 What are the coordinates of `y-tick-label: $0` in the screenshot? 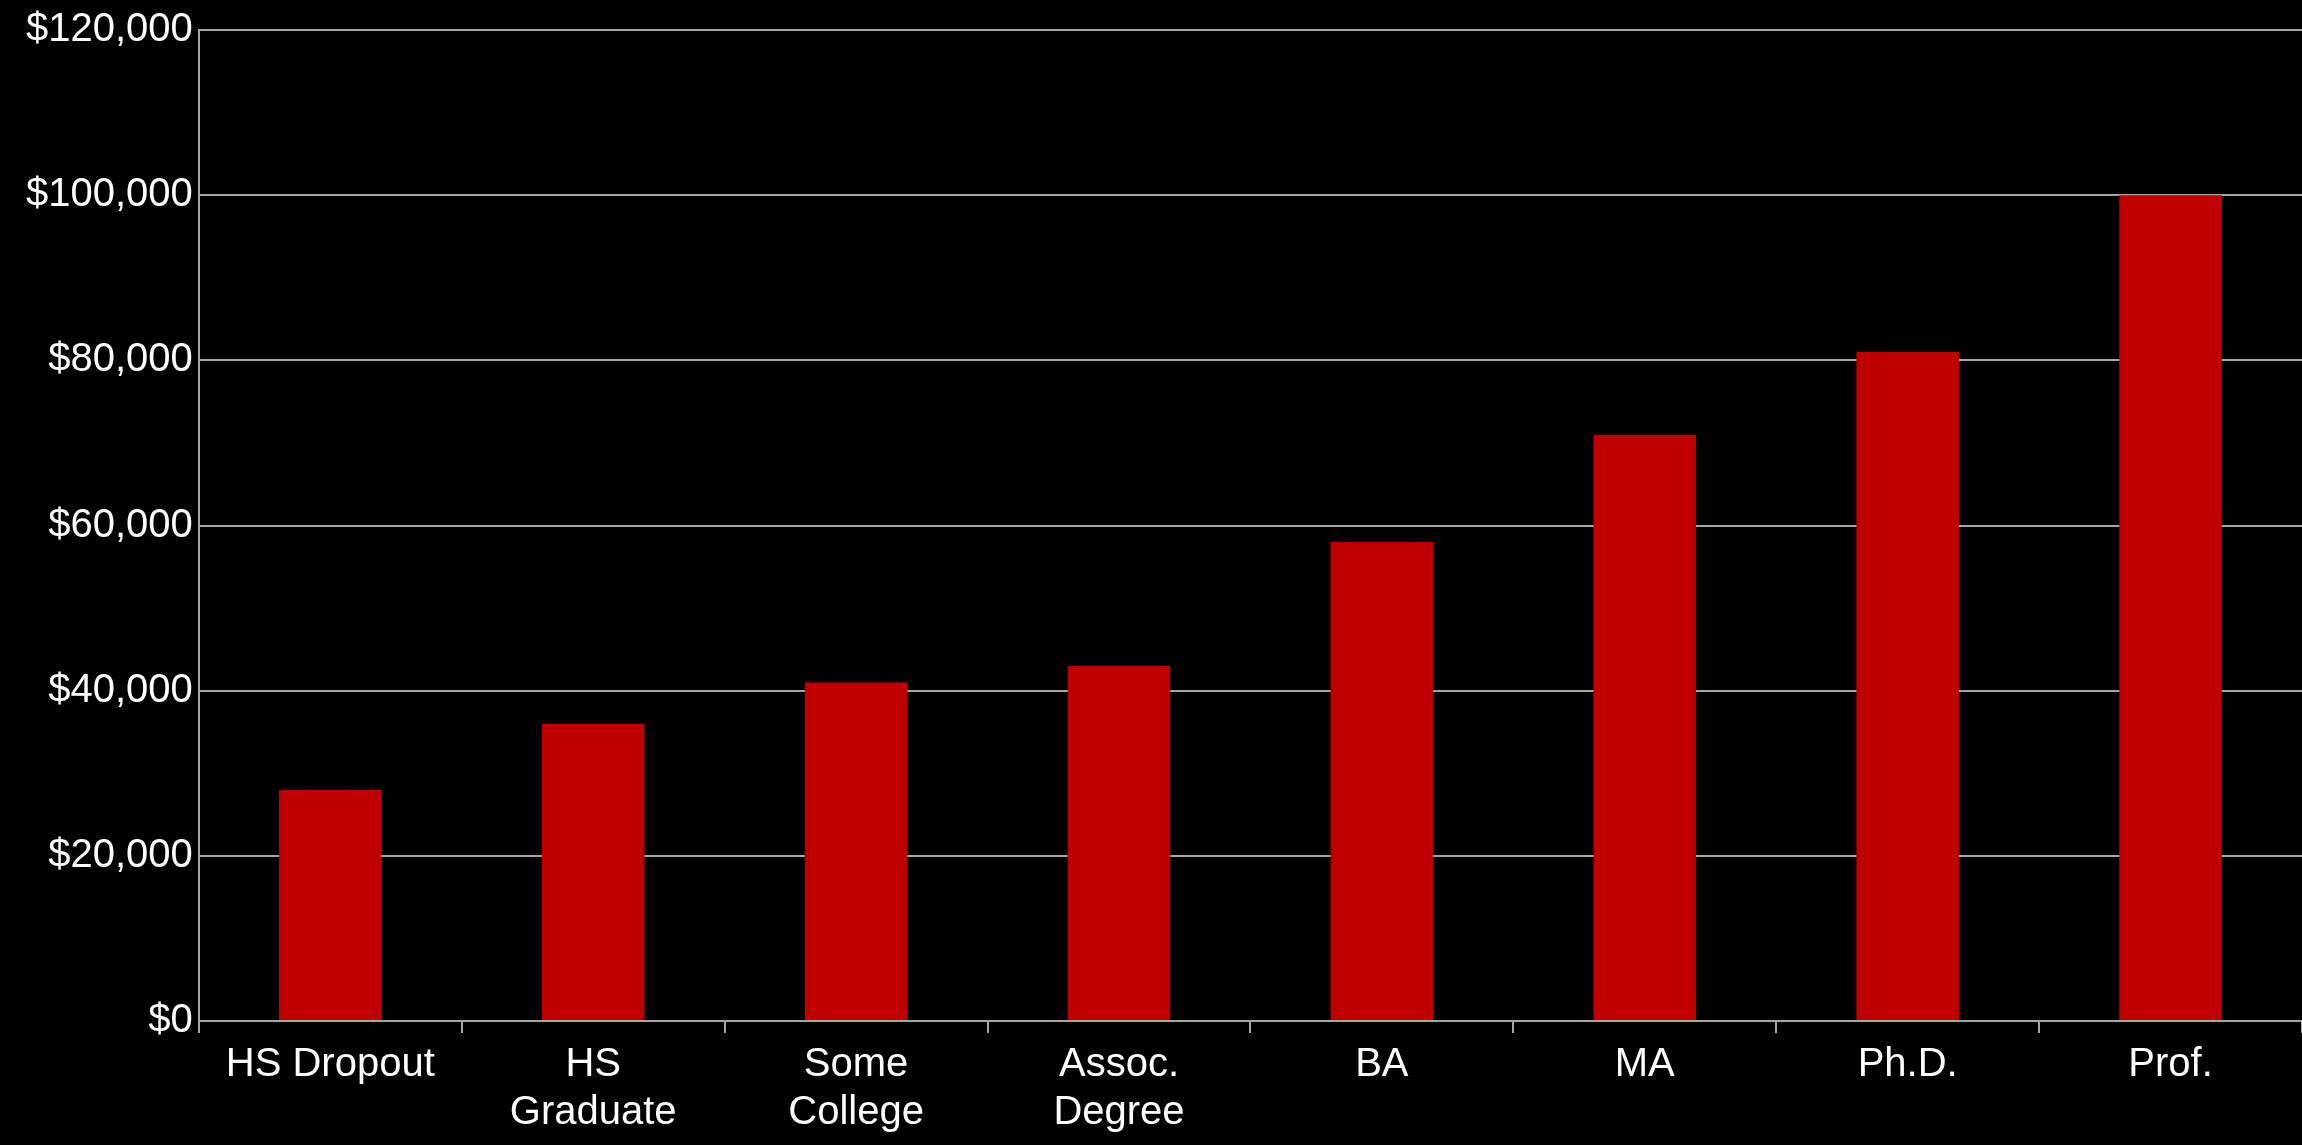 It's located at (170, 1018).